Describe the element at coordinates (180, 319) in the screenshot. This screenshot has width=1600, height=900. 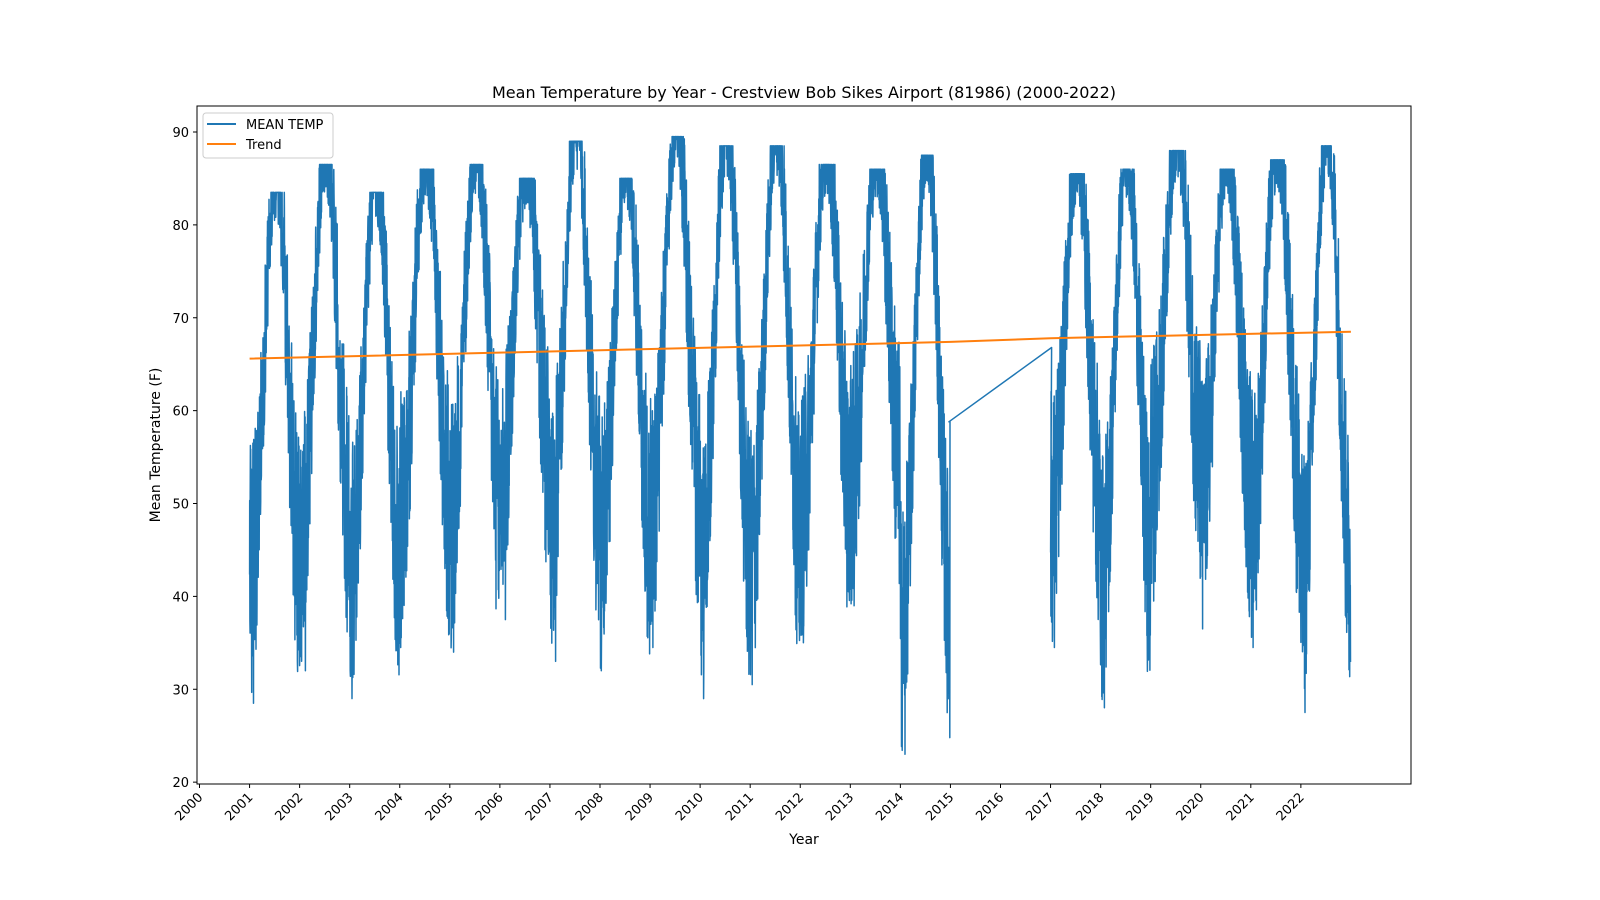
I see `y-tick-label: 70` at that location.